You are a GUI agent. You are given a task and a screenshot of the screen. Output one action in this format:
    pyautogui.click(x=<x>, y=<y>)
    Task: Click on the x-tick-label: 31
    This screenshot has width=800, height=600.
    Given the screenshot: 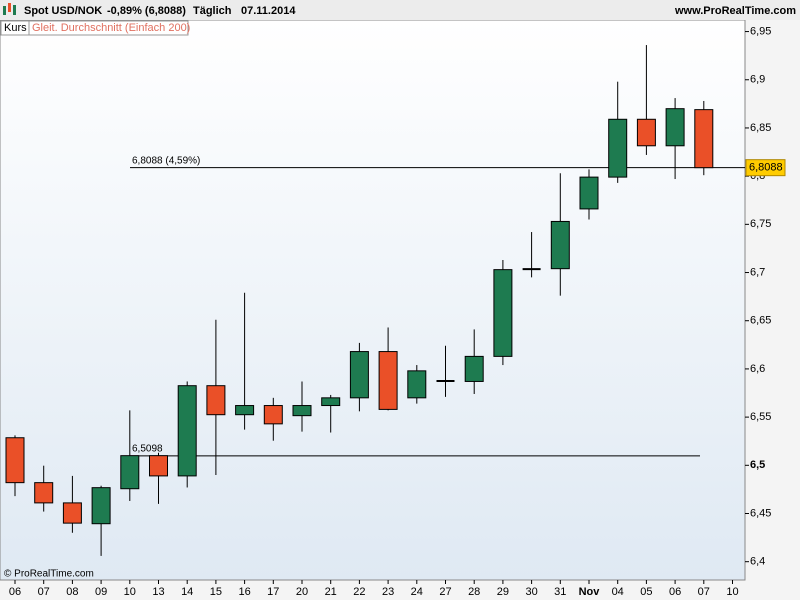 What is the action you would take?
    pyautogui.click(x=560, y=592)
    